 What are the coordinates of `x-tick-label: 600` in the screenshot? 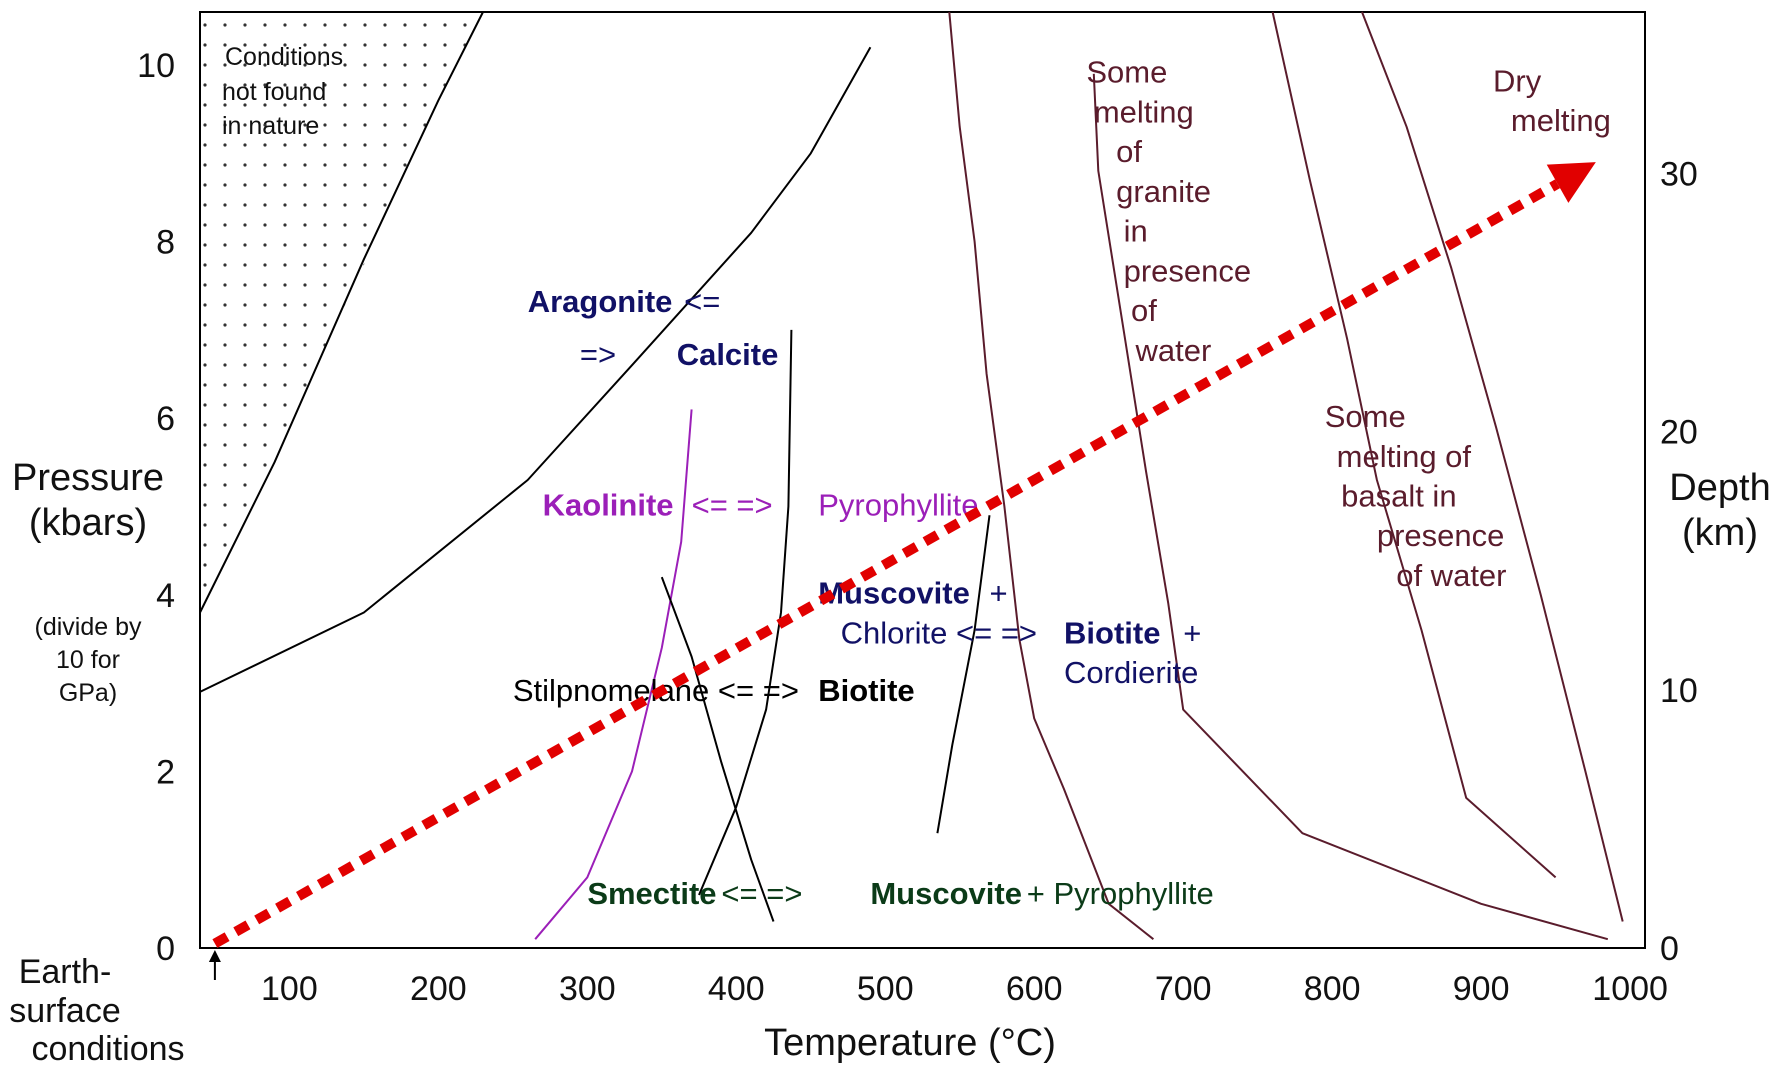 It's located at (1034, 989).